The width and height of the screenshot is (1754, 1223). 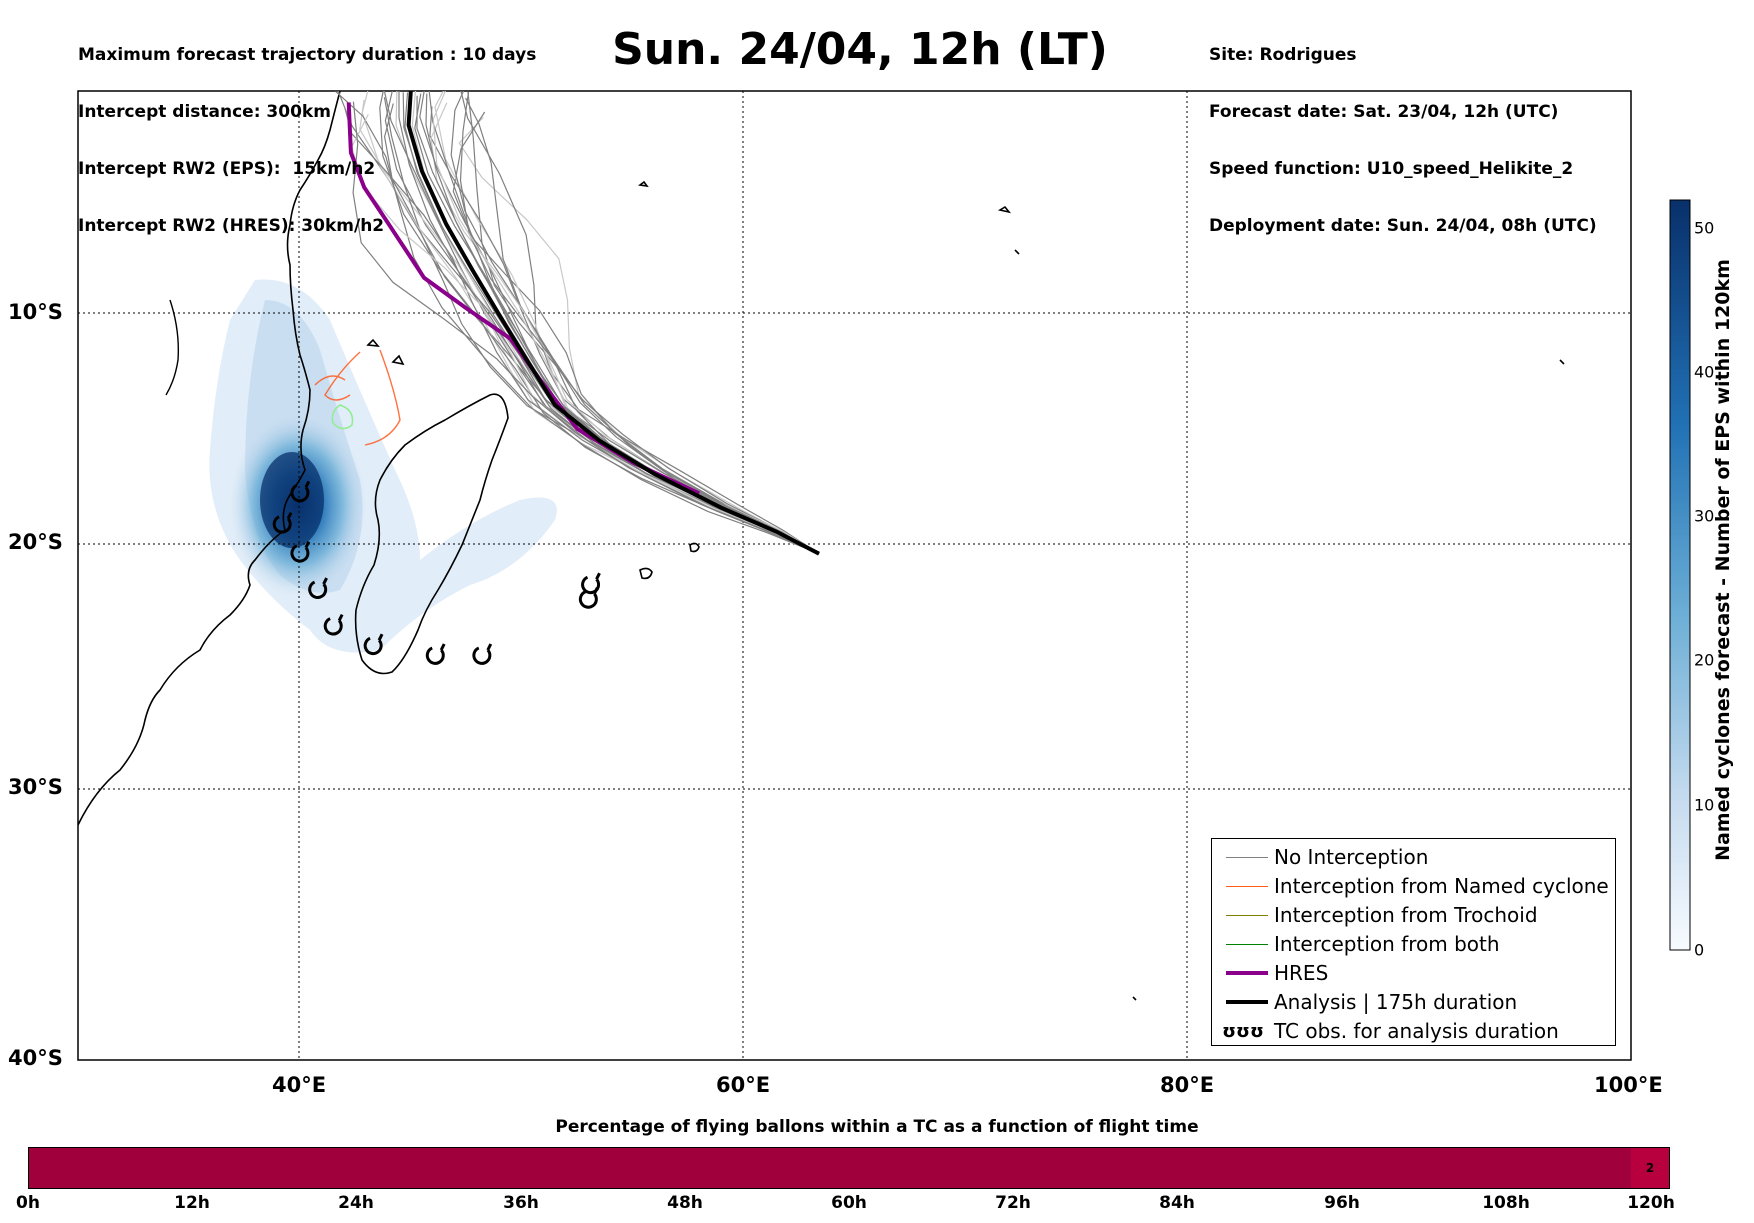 What do you see at coordinates (231, 226) in the screenshot?
I see `header-left-line: Intercept RW2 (HRES): 30km/h2` at bounding box center [231, 226].